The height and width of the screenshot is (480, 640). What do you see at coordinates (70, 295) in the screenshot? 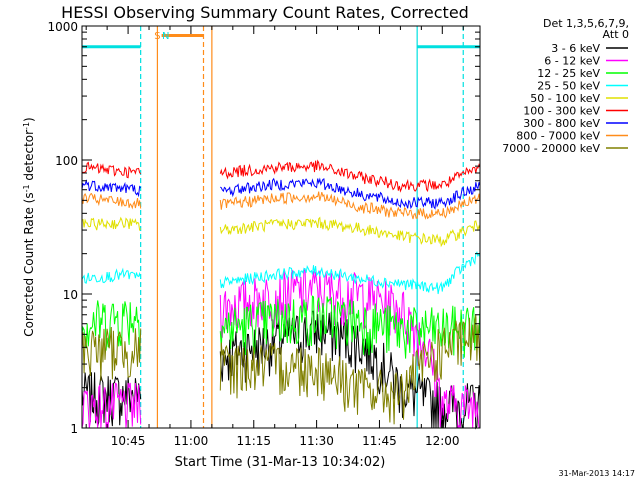
I see `y-tick-label: 10` at bounding box center [70, 295].